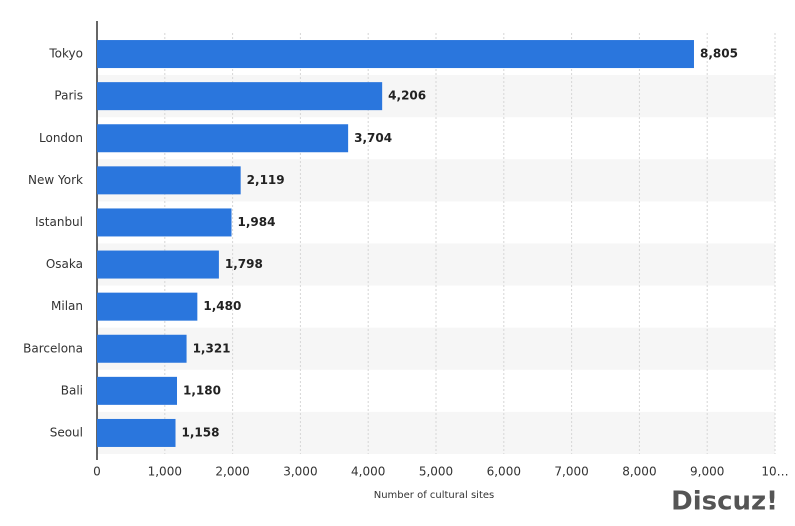 This screenshot has width=795, height=526. Describe the element at coordinates (407, 96) in the screenshot. I see `value-label: 4,206` at that location.